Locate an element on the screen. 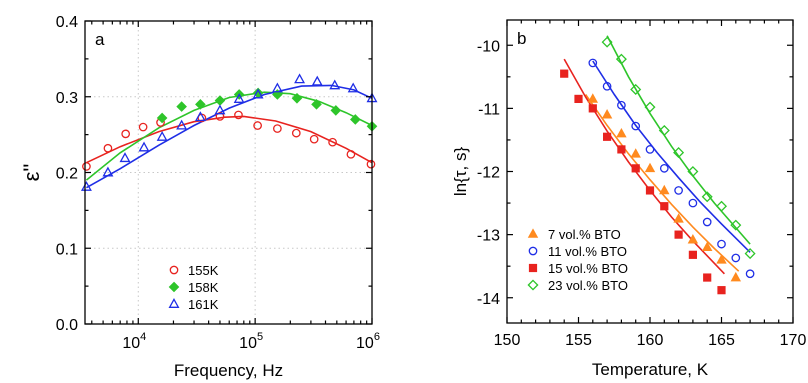 This screenshot has width=808, height=383. legend-label: 161K is located at coordinates (203, 304).